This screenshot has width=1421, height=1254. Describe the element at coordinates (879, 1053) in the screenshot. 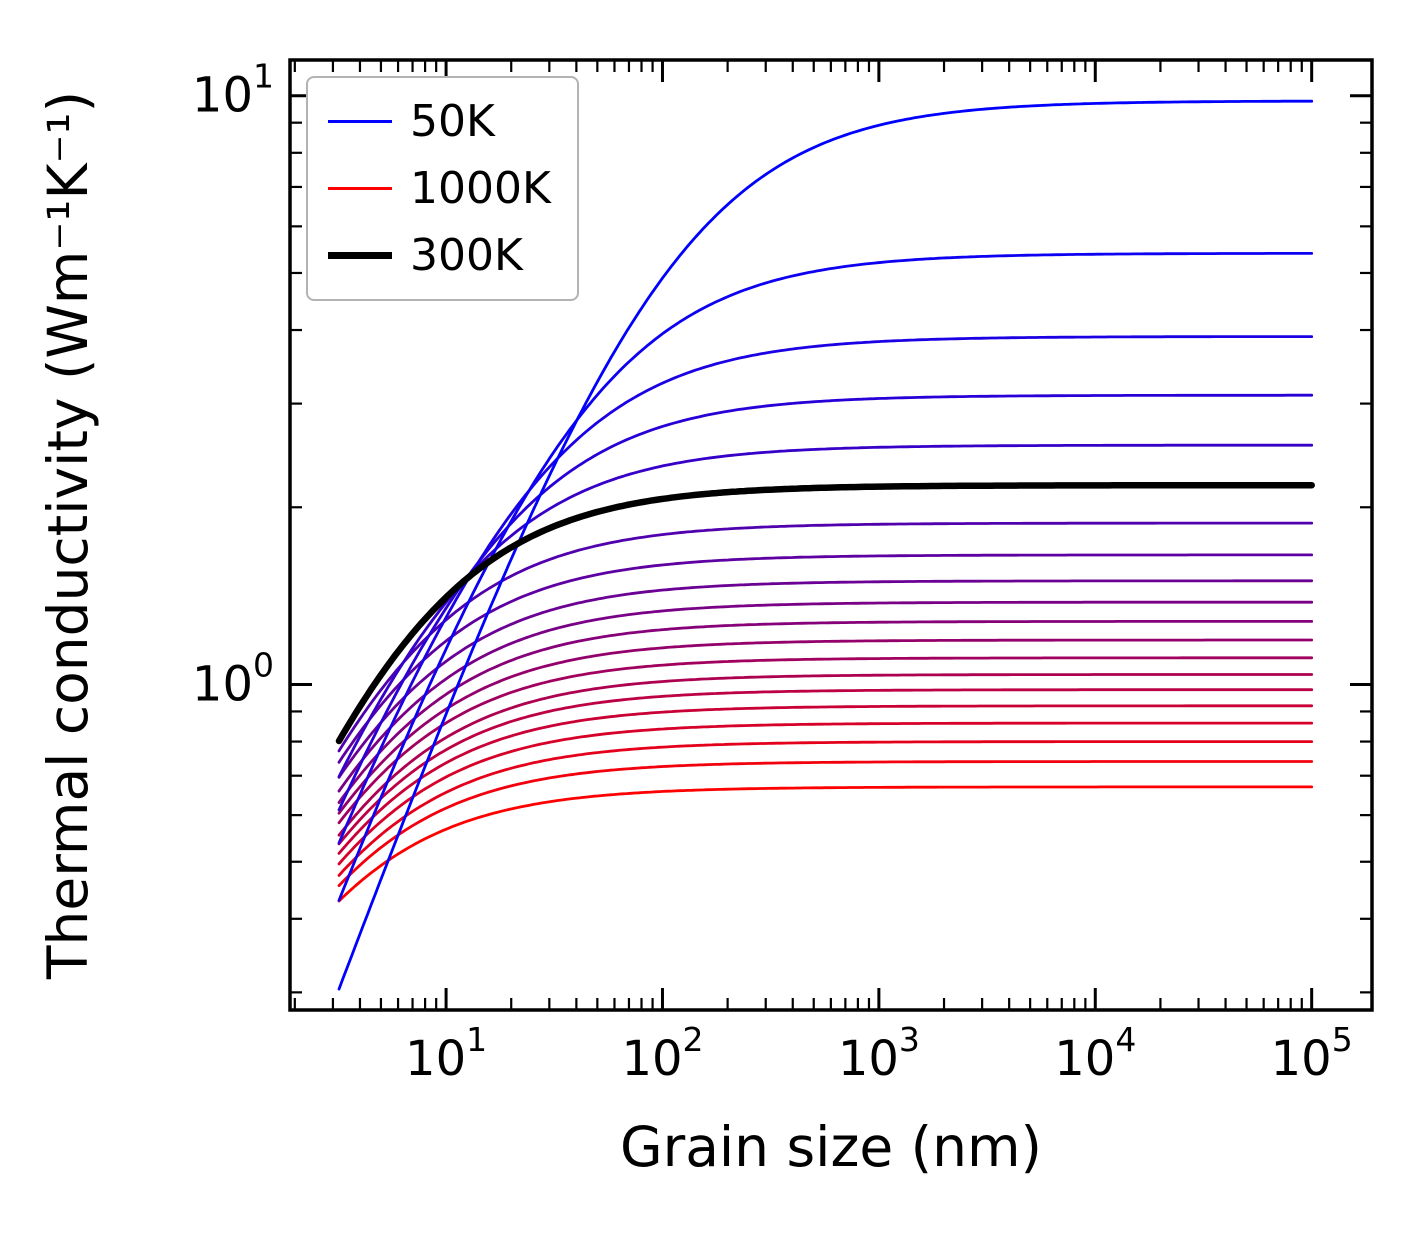

I see `tick-label-x-10e3: 10³` at that location.